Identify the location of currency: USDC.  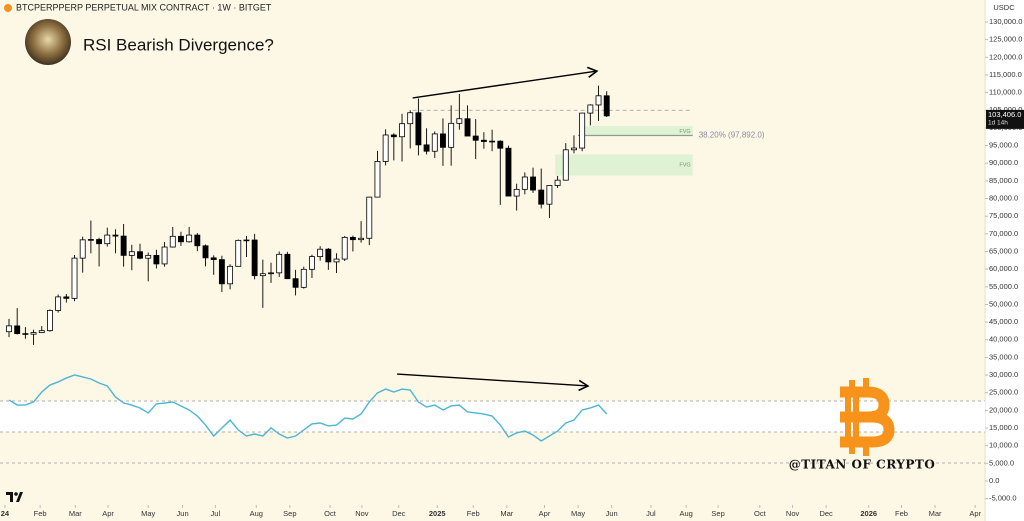
(1004, 7).